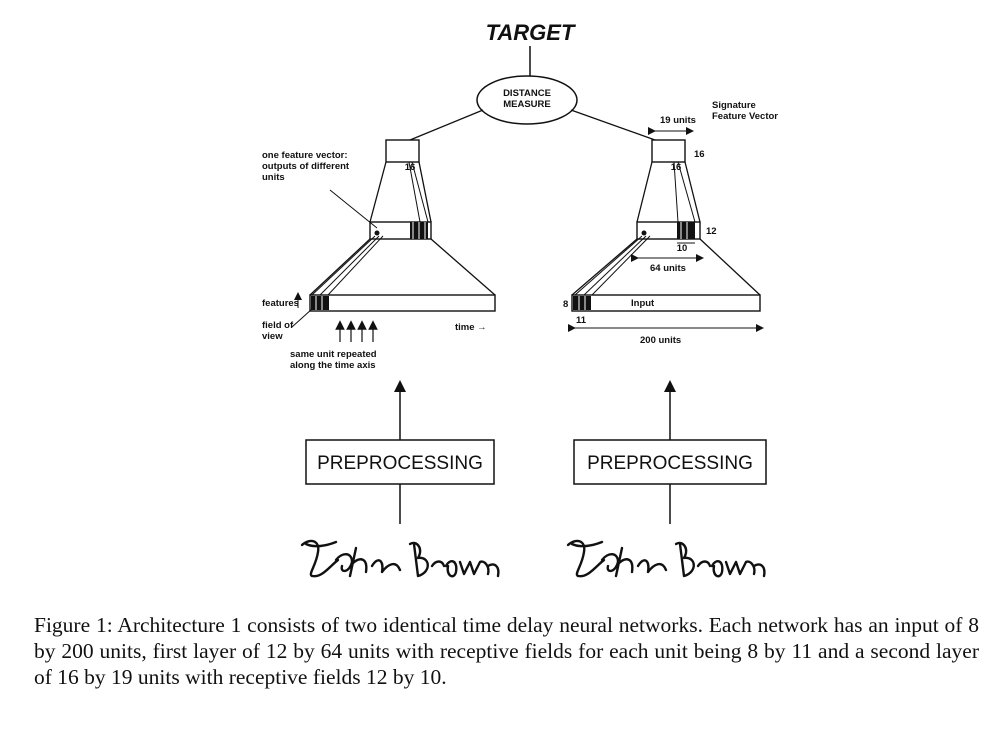  I want to click on right-preprocessing-label: PREPROCESSING, so click(670, 463).